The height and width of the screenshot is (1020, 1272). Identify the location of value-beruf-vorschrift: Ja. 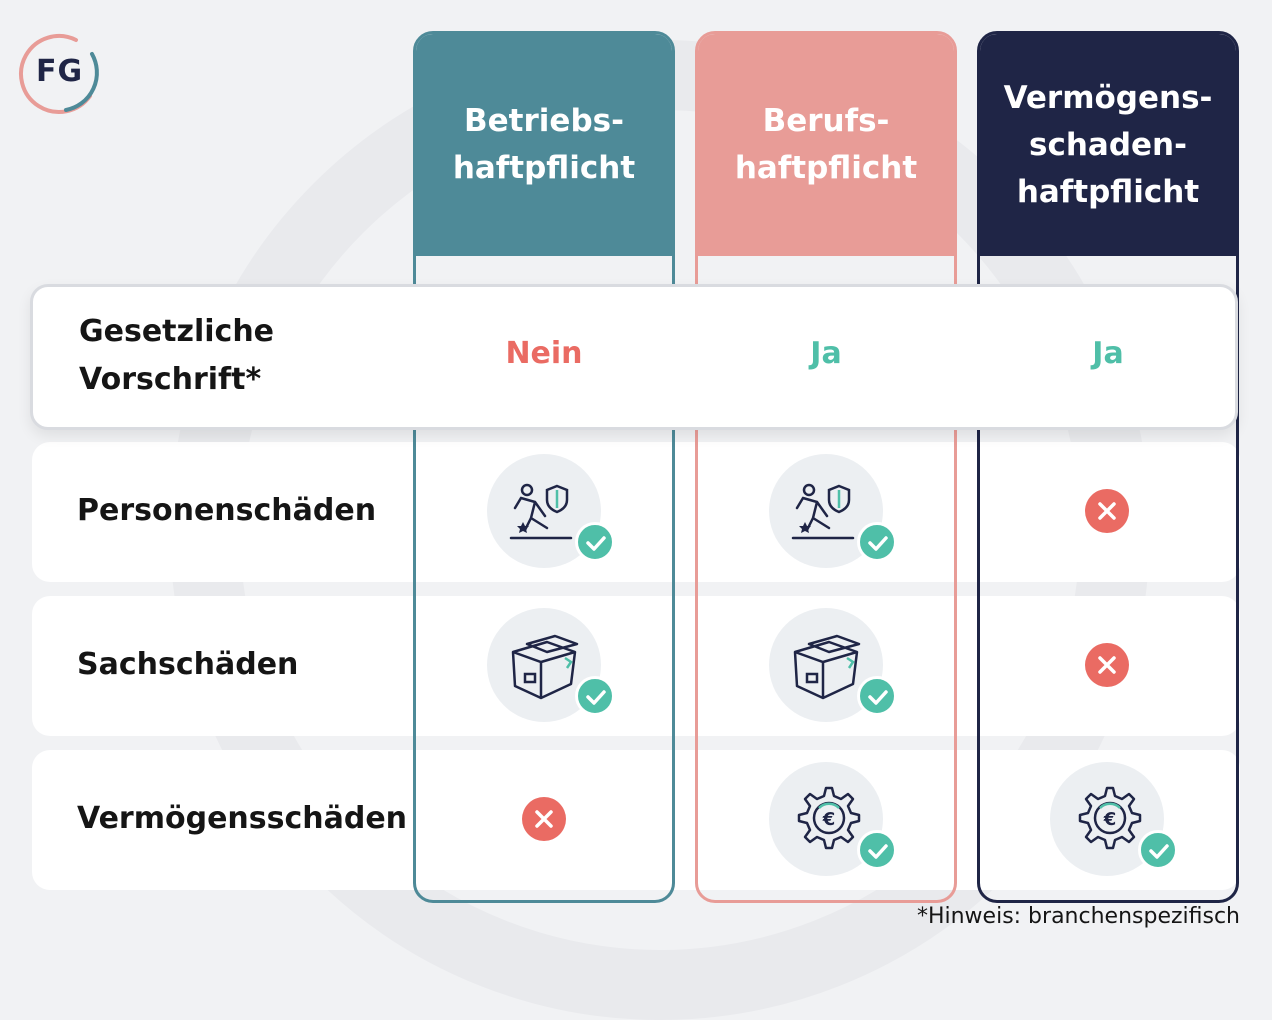
(826, 353).